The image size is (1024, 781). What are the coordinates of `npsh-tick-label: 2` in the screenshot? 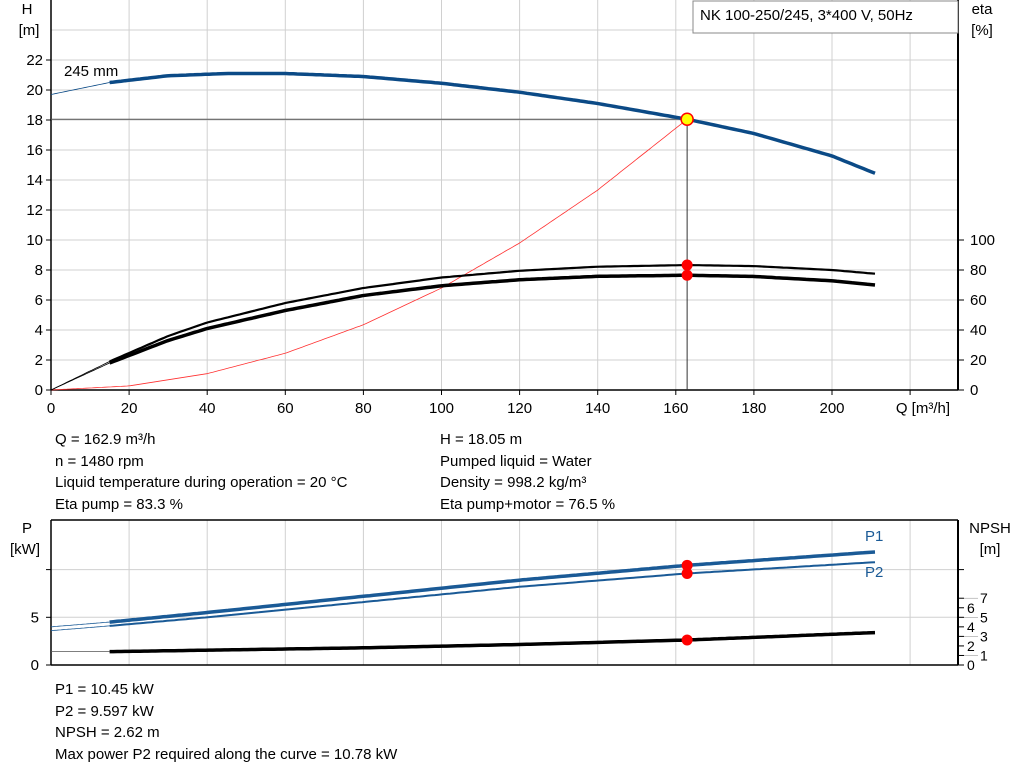 It's located at (971, 646).